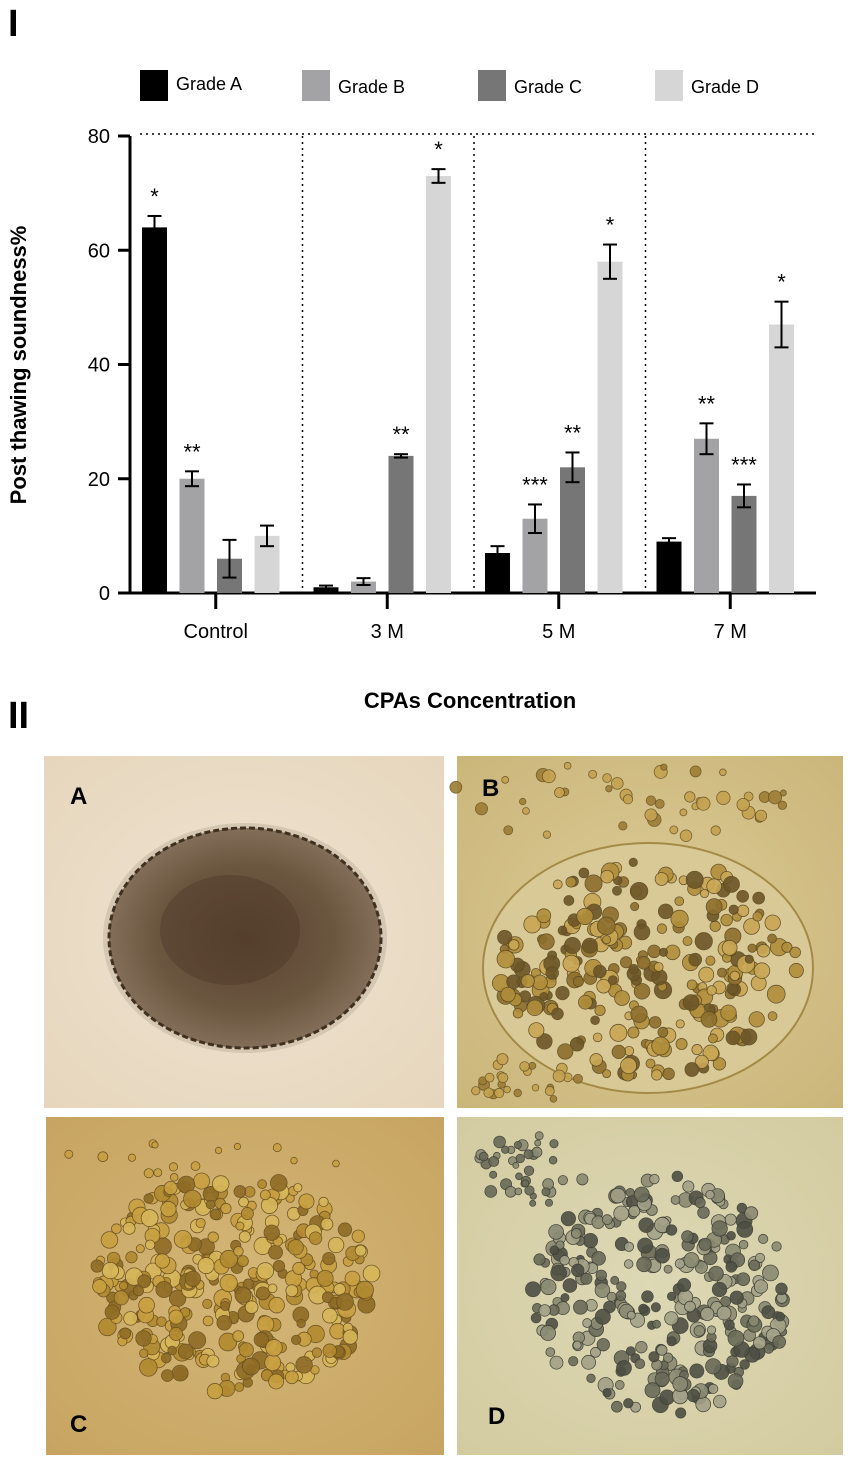  What do you see at coordinates (470, 700) in the screenshot?
I see `x-axis-title: CPAs Concentration` at bounding box center [470, 700].